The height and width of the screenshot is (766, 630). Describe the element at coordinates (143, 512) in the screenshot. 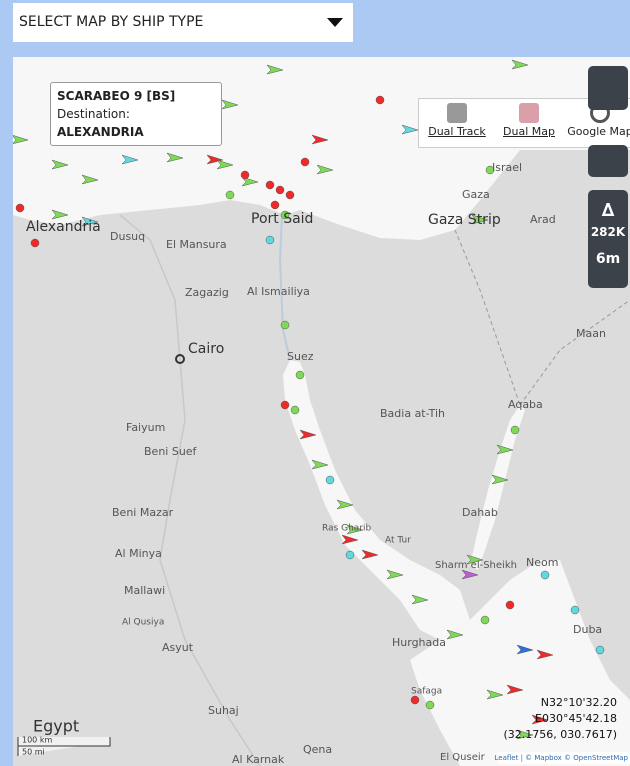

I see `place: Beni Mazar` at that location.